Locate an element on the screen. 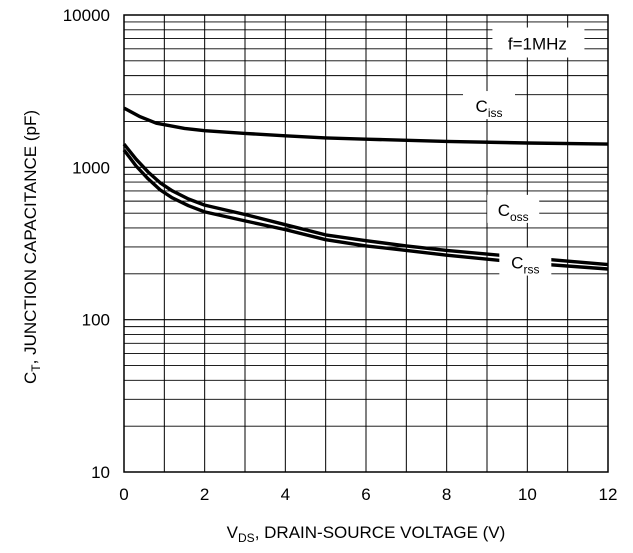 Image resolution: width=633 pixels, height=553 pixels. y-tick-label: 10 is located at coordinates (100, 472).